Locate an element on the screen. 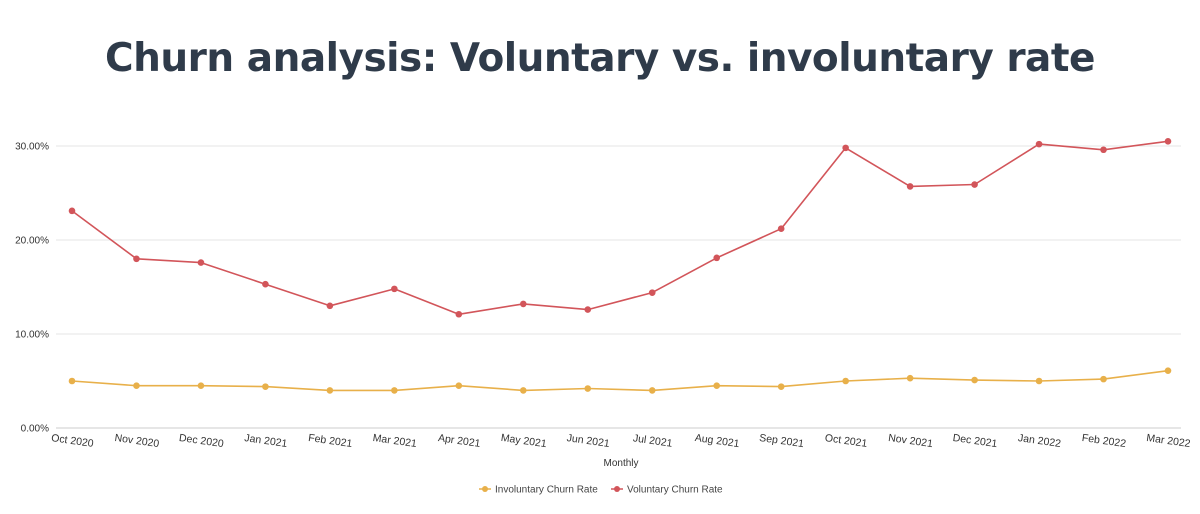 The height and width of the screenshot is (514, 1200). x-tick-label: Jan 2022 is located at coordinates (1039, 441).